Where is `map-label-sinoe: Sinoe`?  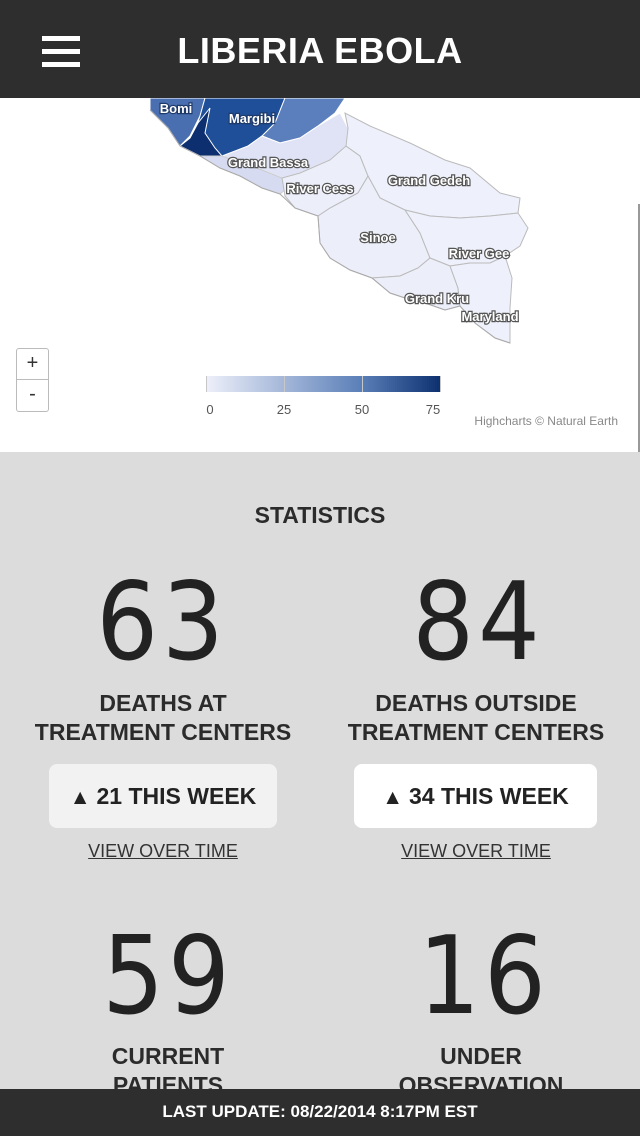
map-label-sinoe: Sinoe is located at coordinates (377, 237).